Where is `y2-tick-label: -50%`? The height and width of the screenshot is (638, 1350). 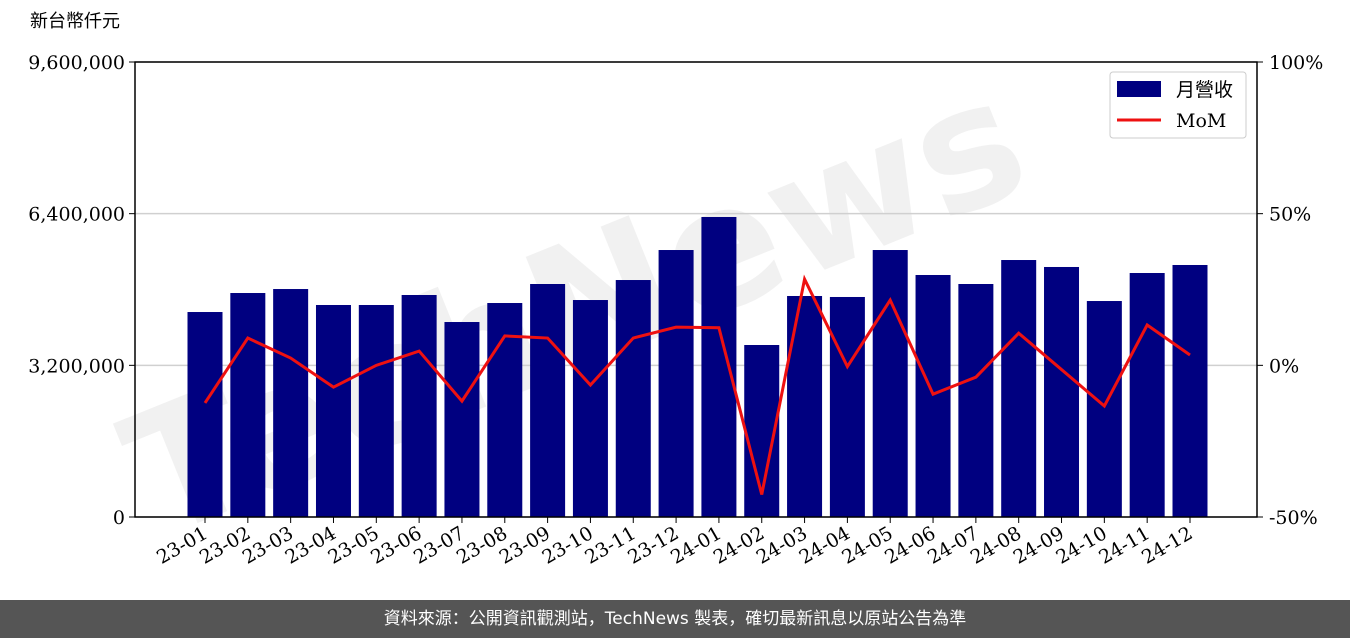
y2-tick-label: -50% is located at coordinates (1293, 518).